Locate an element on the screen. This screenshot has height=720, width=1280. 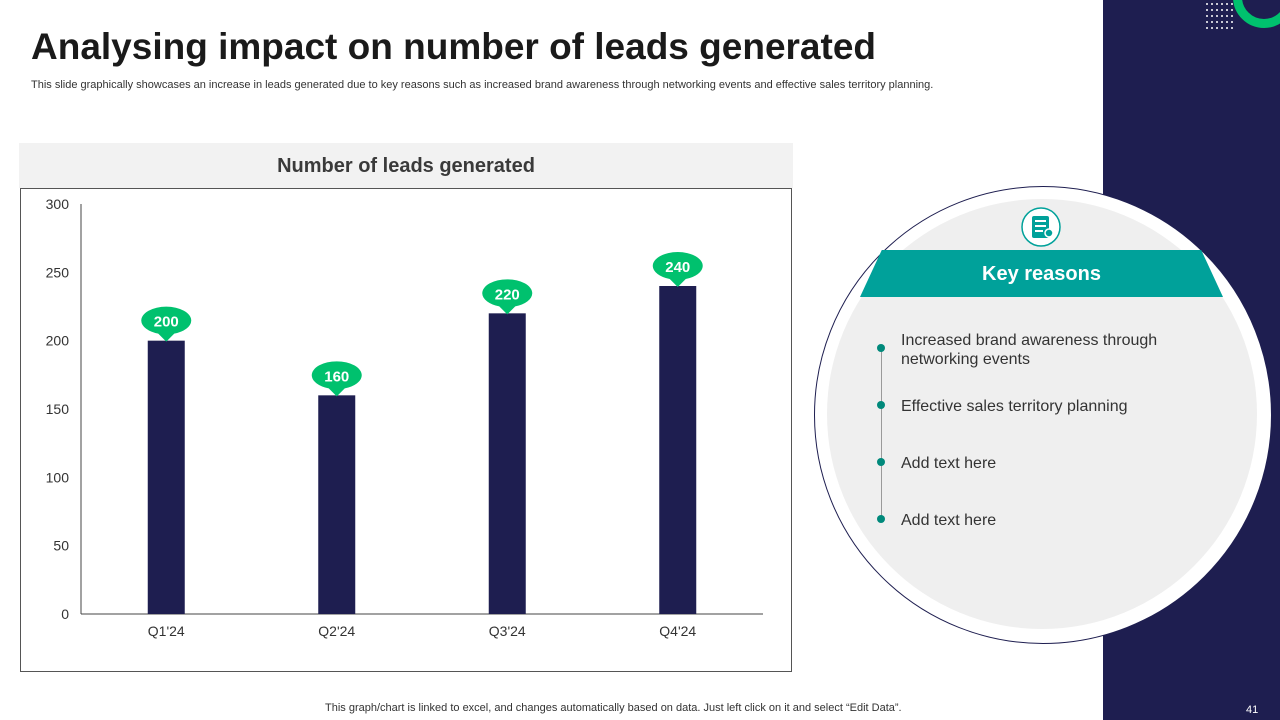
page-number: 41 is located at coordinates (1252, 710).